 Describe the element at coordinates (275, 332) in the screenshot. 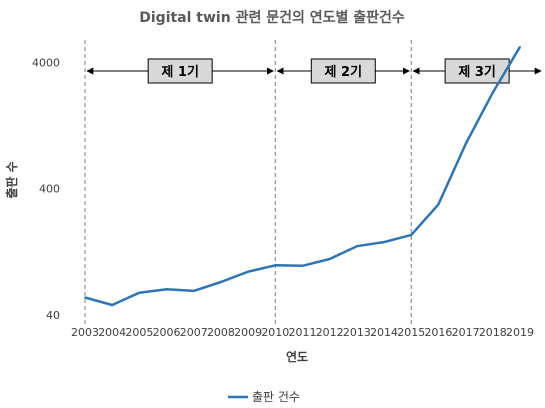

I see `x-tick-label: 2010` at that location.